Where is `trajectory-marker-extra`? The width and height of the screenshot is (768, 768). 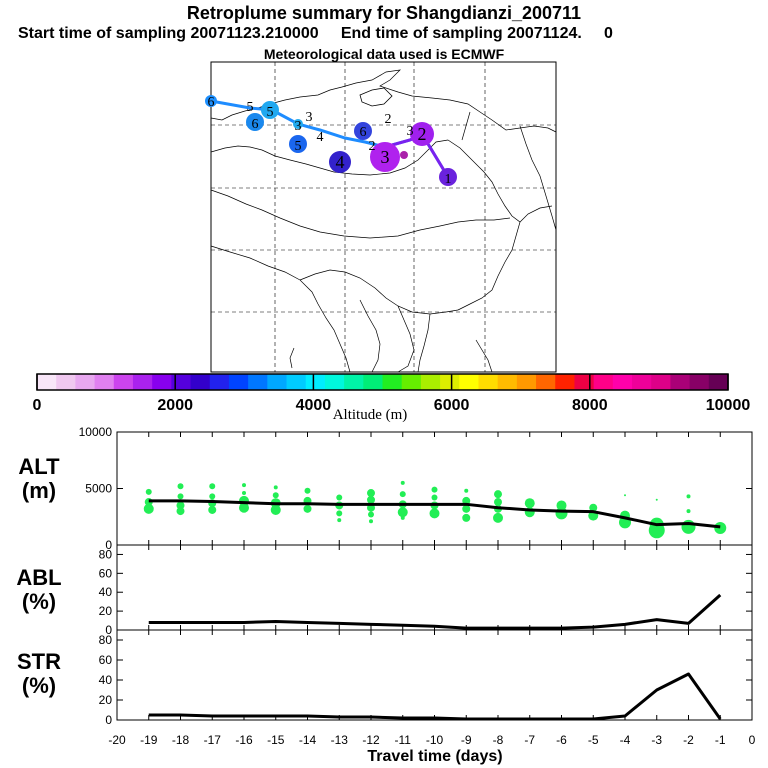 trajectory-marker-extra is located at coordinates (404, 155).